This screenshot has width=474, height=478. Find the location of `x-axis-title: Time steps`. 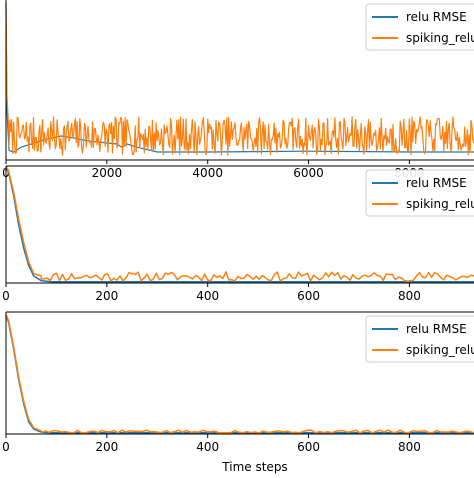

x-axis-title: Time steps is located at coordinates (254, 467).